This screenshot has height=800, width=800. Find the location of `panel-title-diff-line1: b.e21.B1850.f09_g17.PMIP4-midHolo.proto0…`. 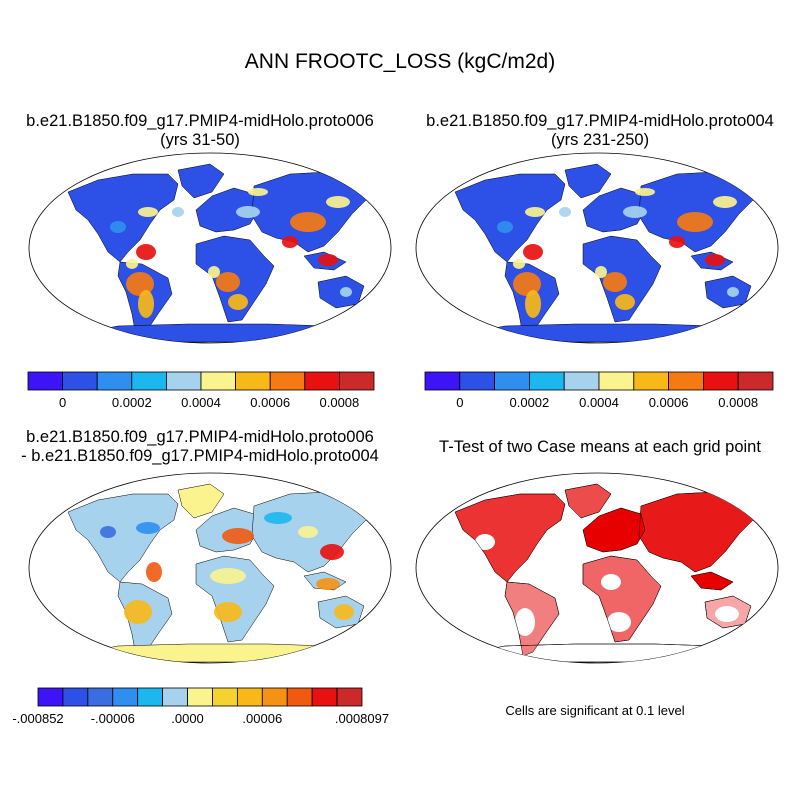

panel-title-diff-line1: b.e21.B1850.f09_g17.PMIP4-midHolo.proto0… is located at coordinates (200, 437).